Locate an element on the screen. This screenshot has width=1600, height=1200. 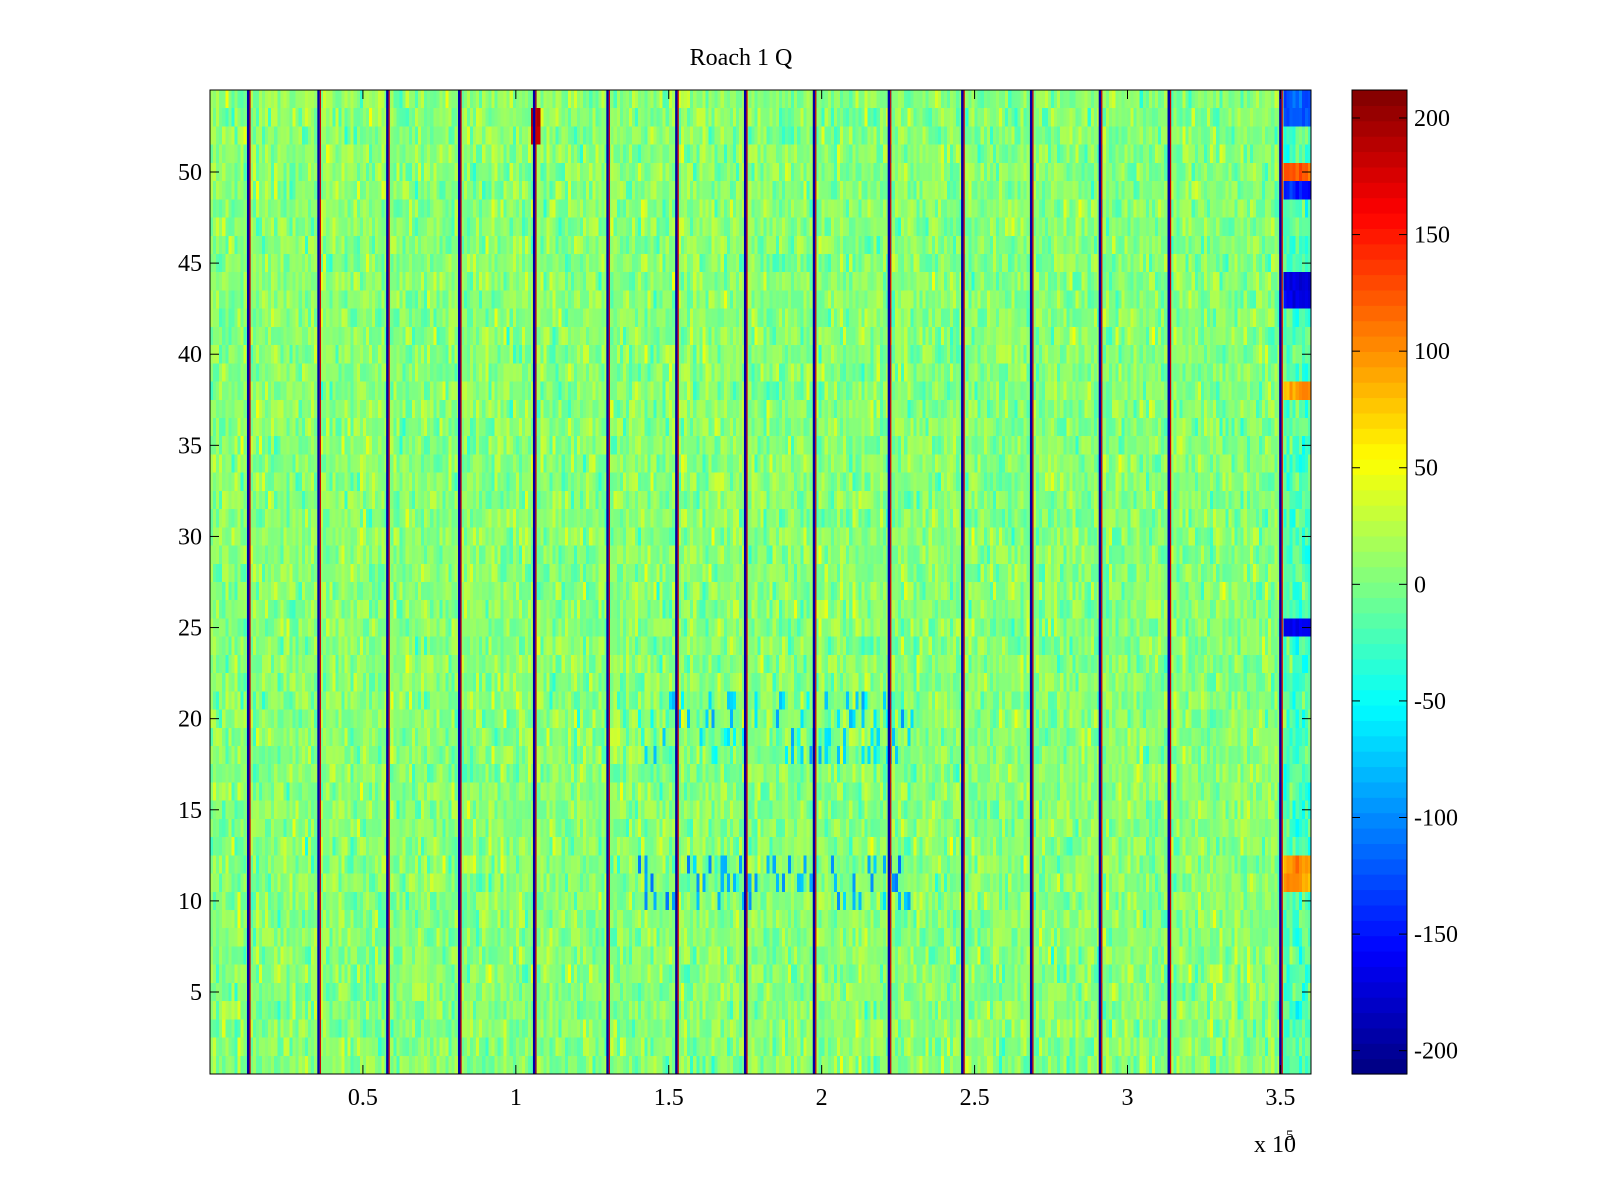
x-tick-label: 3.5 is located at coordinates (1280, 1098).